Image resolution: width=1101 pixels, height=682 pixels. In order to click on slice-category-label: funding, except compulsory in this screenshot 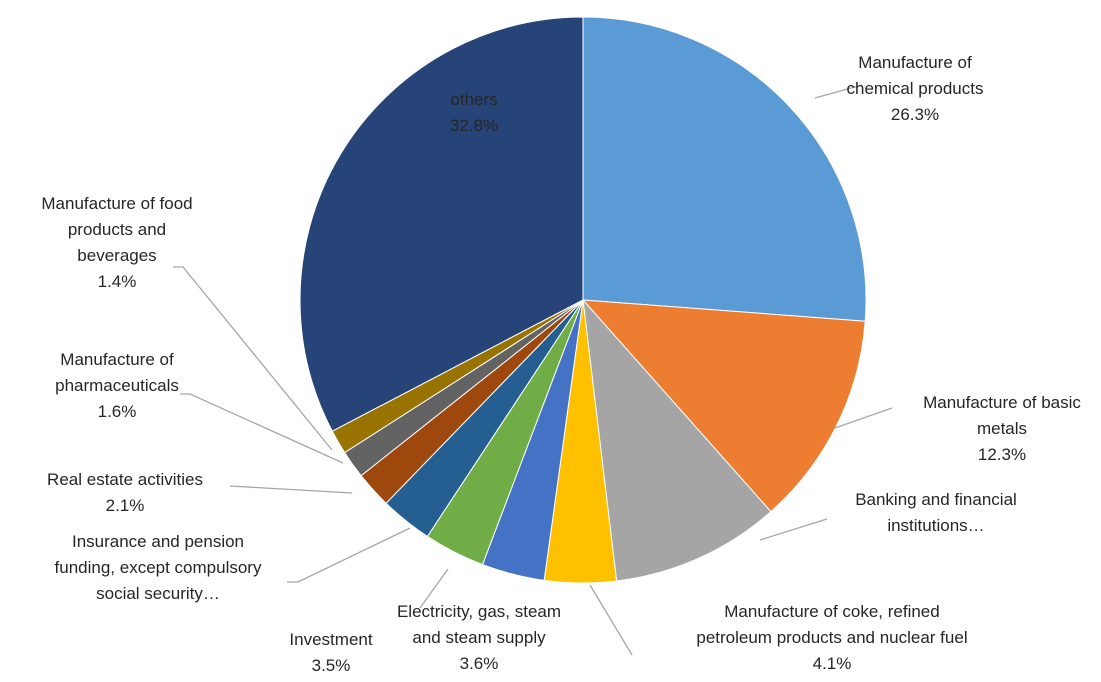, I will do `click(158, 567)`.